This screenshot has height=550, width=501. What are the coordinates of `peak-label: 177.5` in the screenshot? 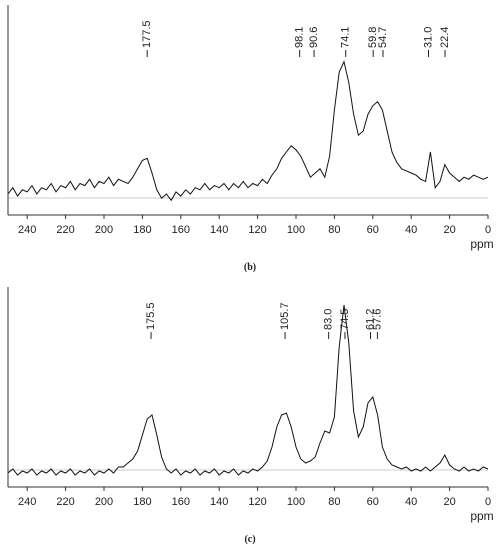 It's located at (147, 34).